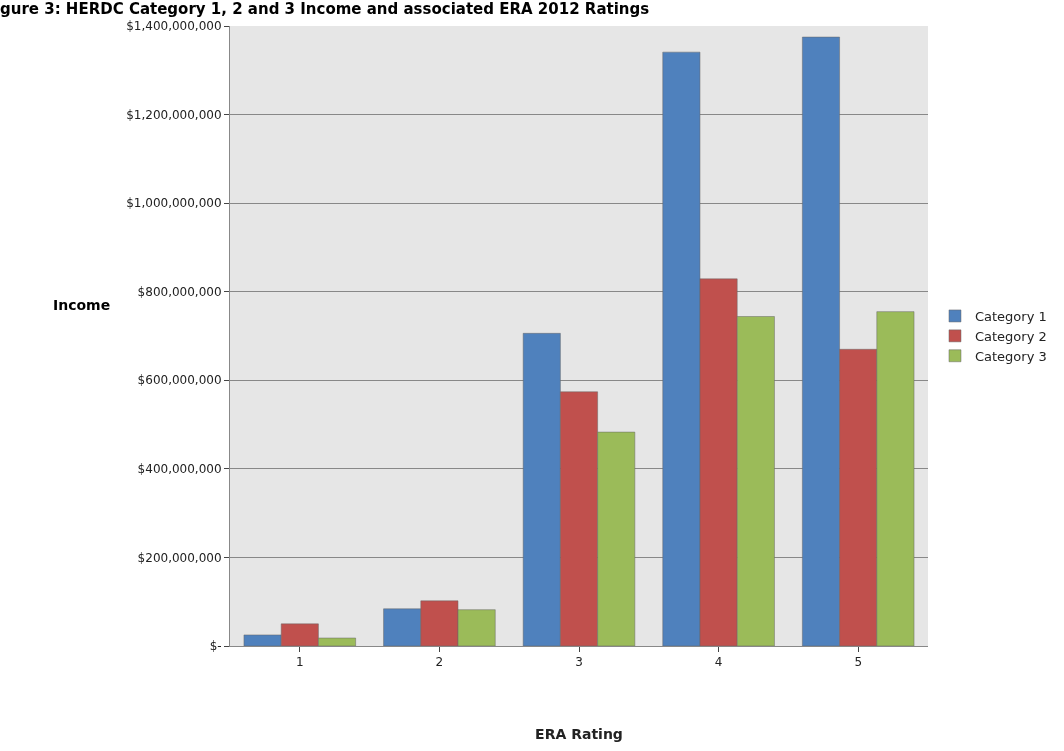 The height and width of the screenshot is (751, 1064). I want to click on x-tick-label: 5, so click(858, 662).